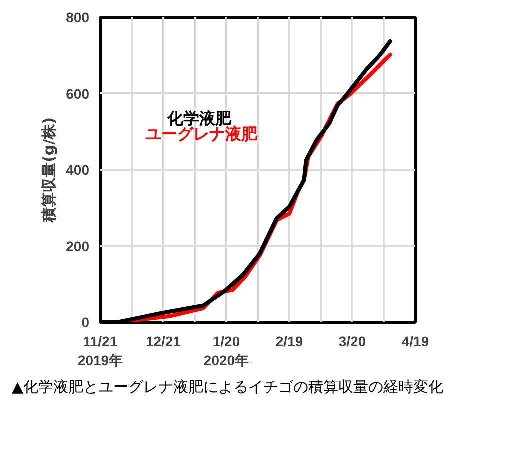 The height and width of the screenshot is (465, 512). I want to click on y-tick-label: 400, so click(78, 170).